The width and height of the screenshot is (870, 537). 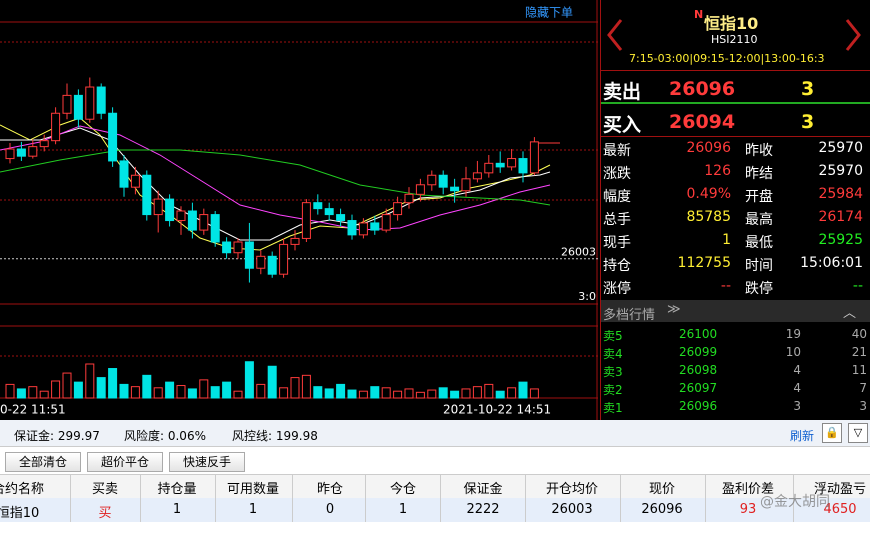 What do you see at coordinates (330, 489) in the screenshot?
I see `column-header: 昨仓` at bounding box center [330, 489].